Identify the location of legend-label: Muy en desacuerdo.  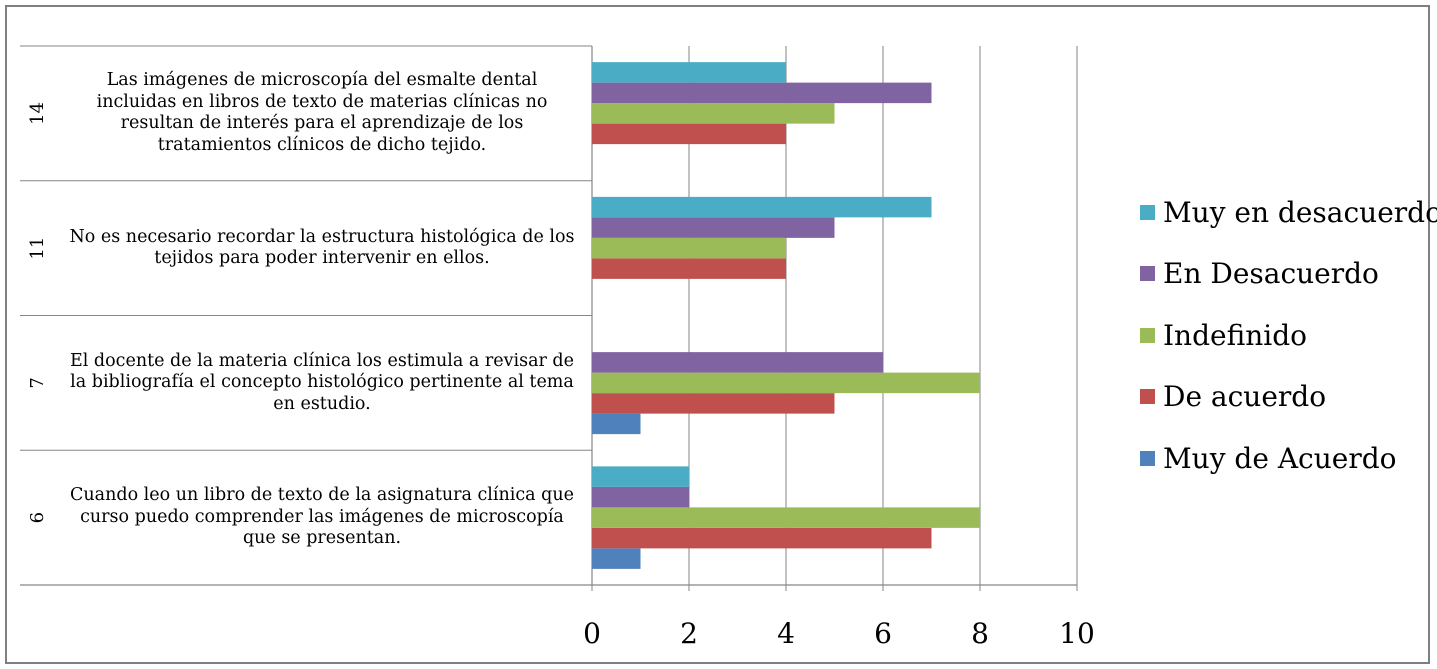
(1300, 212).